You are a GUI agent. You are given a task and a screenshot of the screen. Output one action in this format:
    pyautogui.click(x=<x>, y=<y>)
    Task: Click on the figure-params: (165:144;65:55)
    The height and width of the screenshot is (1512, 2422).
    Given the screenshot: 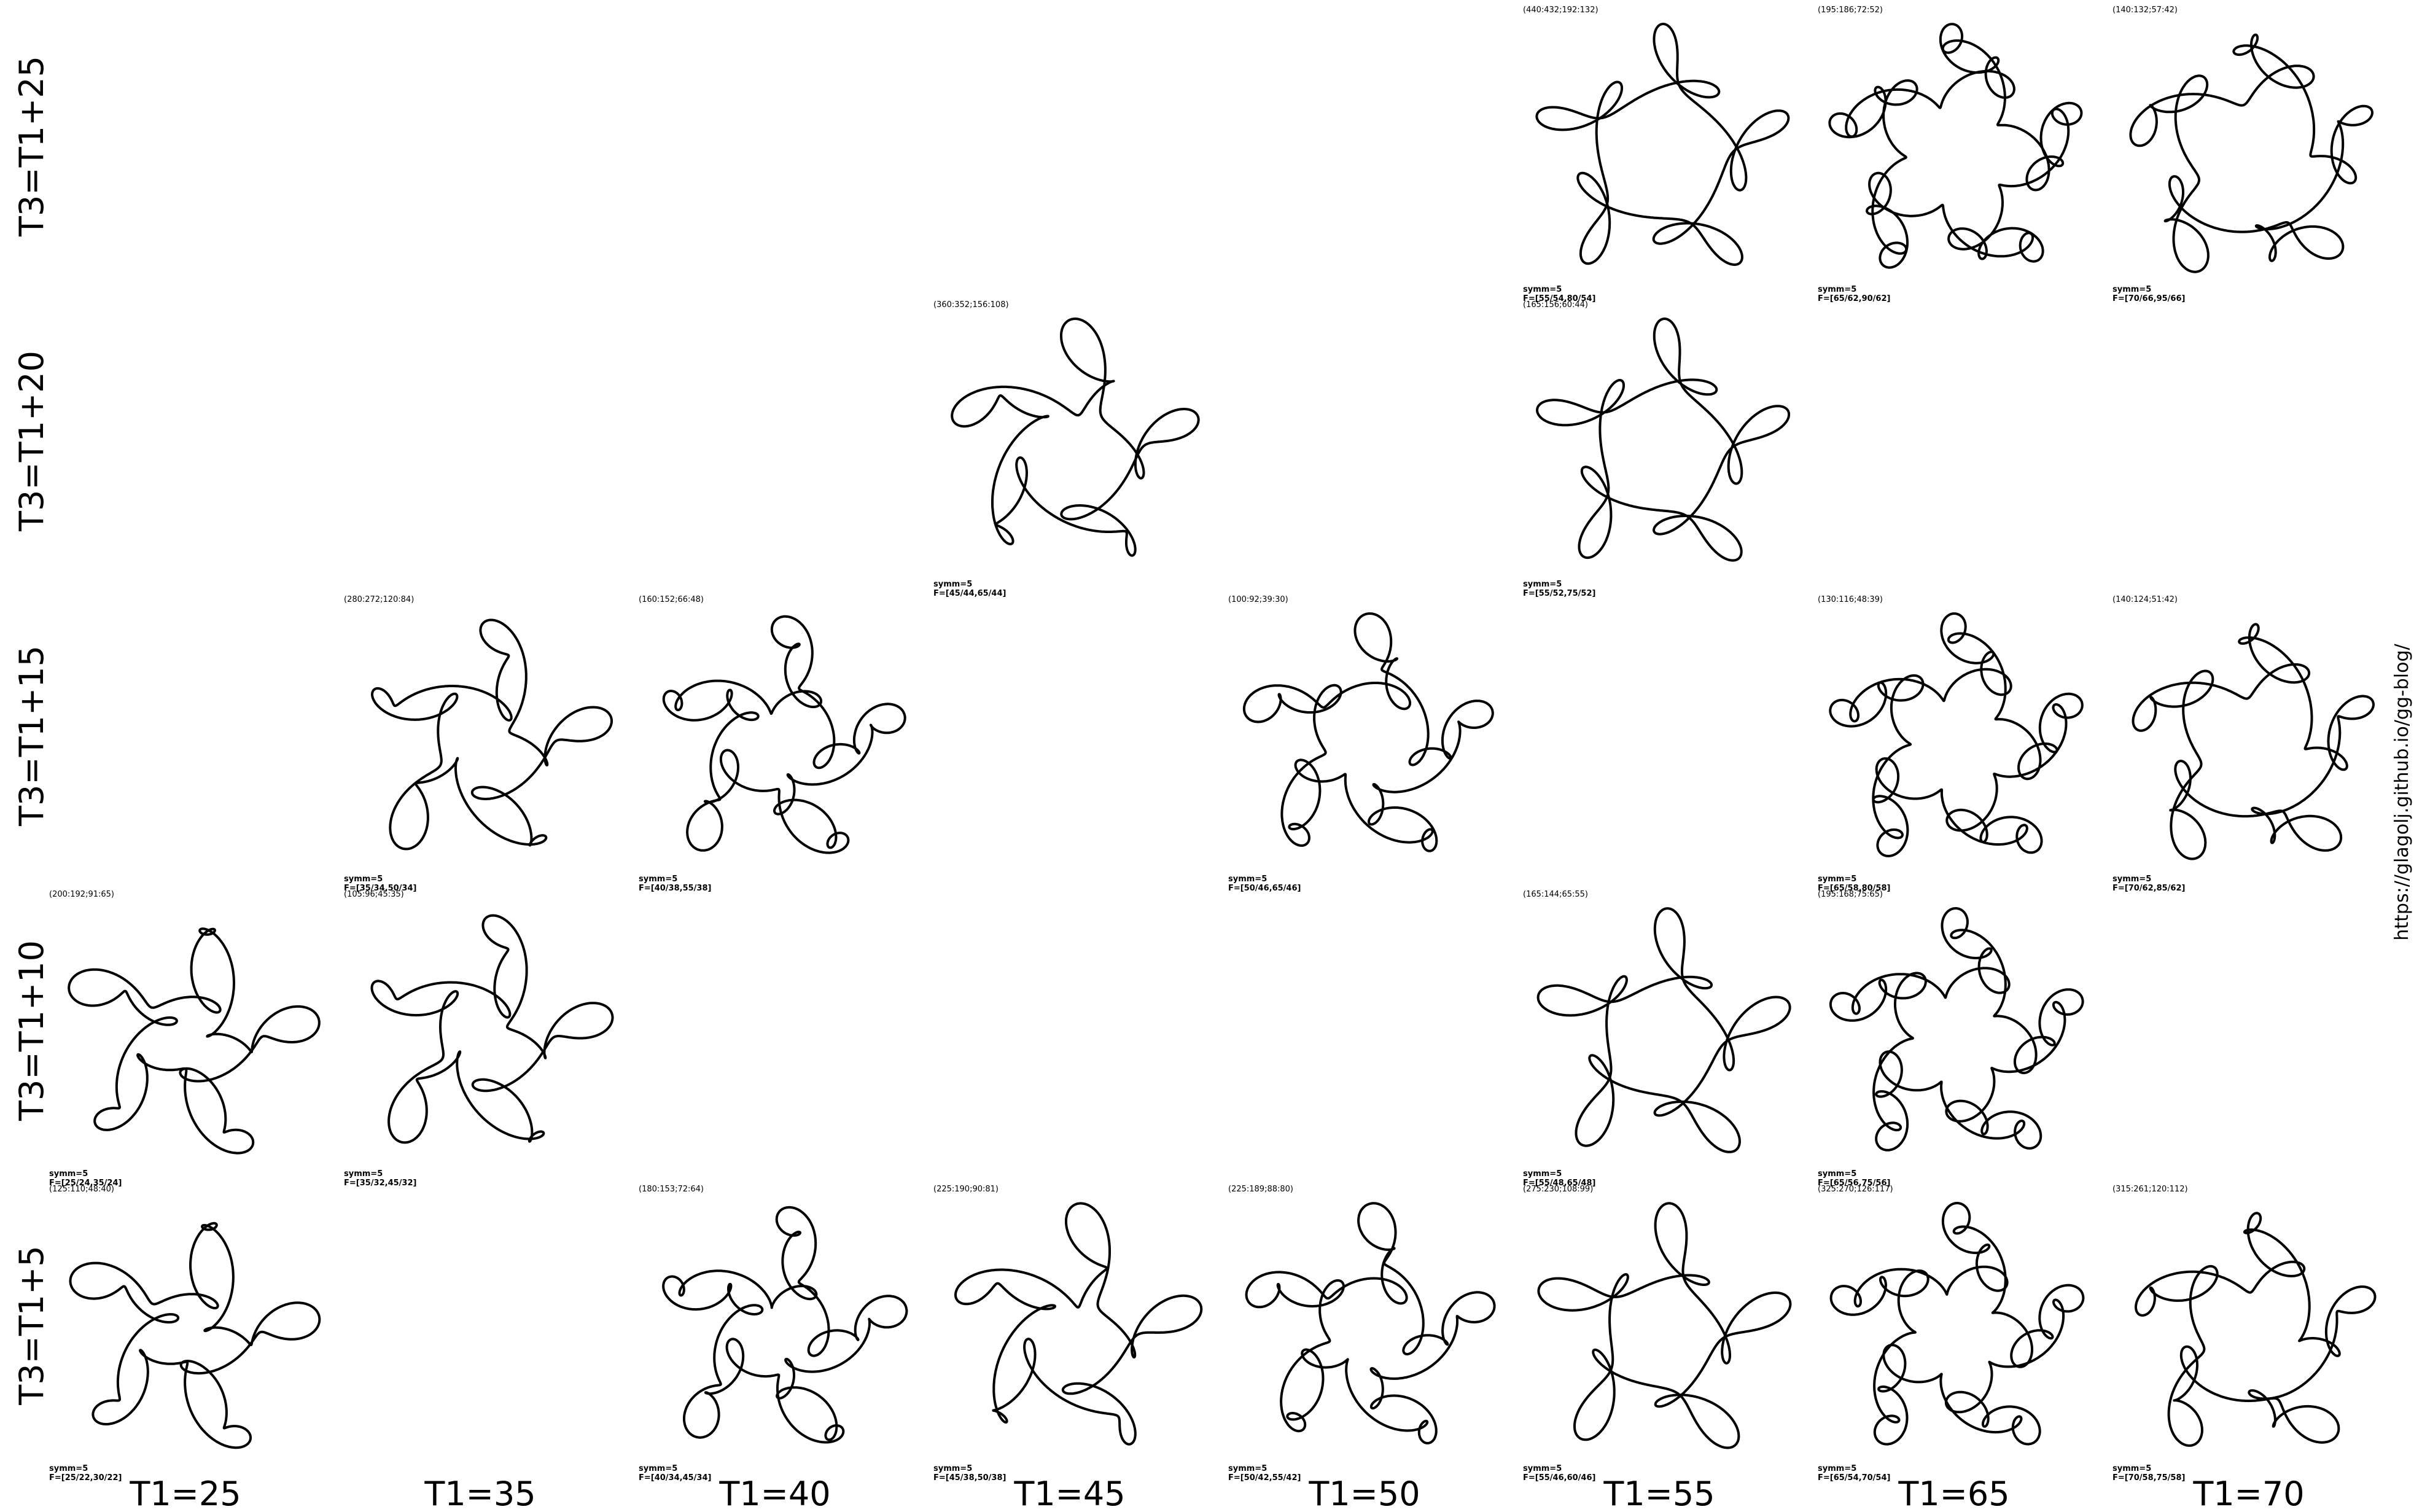 What is the action you would take?
    pyautogui.click(x=1555, y=895)
    